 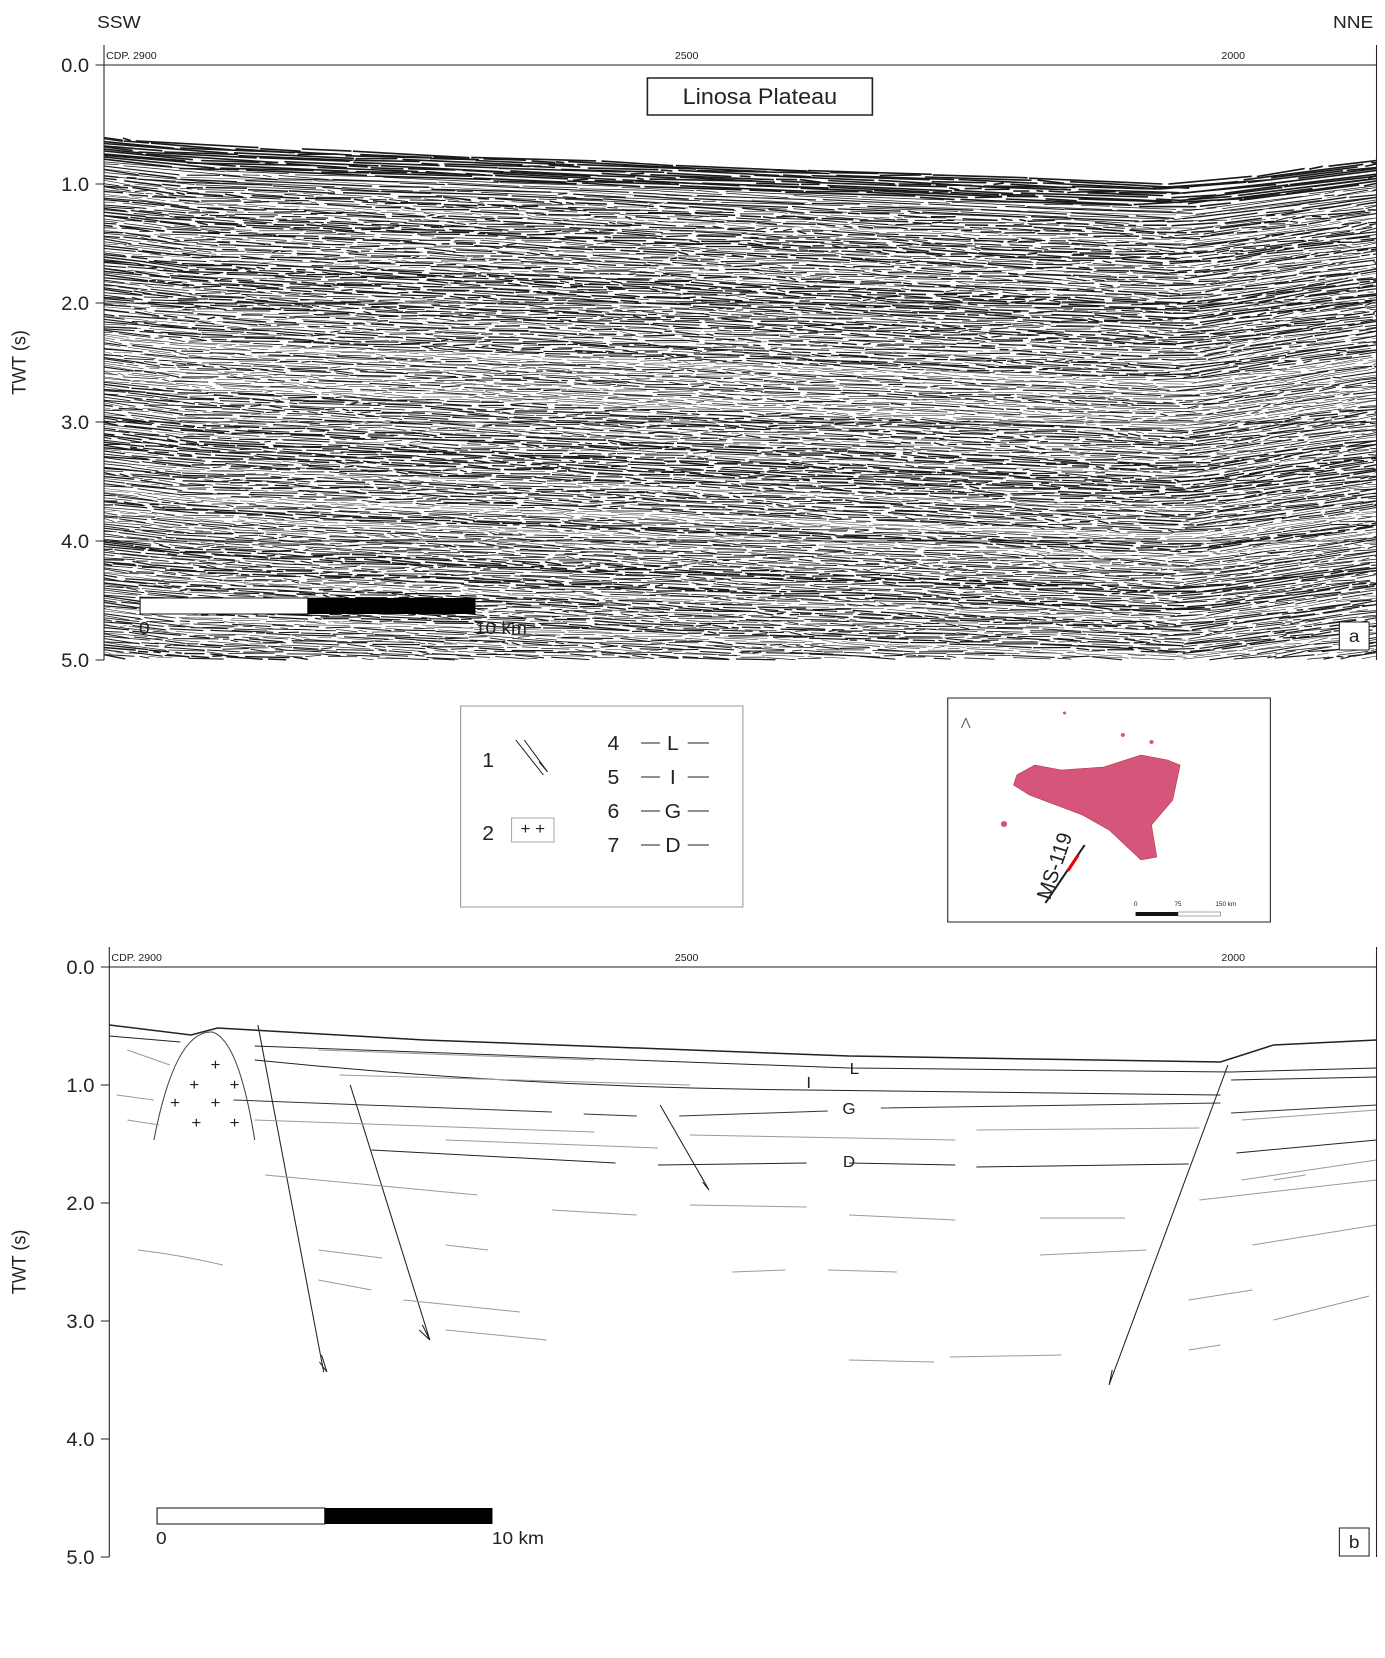 I want to click on map-scale-label: 75, so click(x=1179, y=904).